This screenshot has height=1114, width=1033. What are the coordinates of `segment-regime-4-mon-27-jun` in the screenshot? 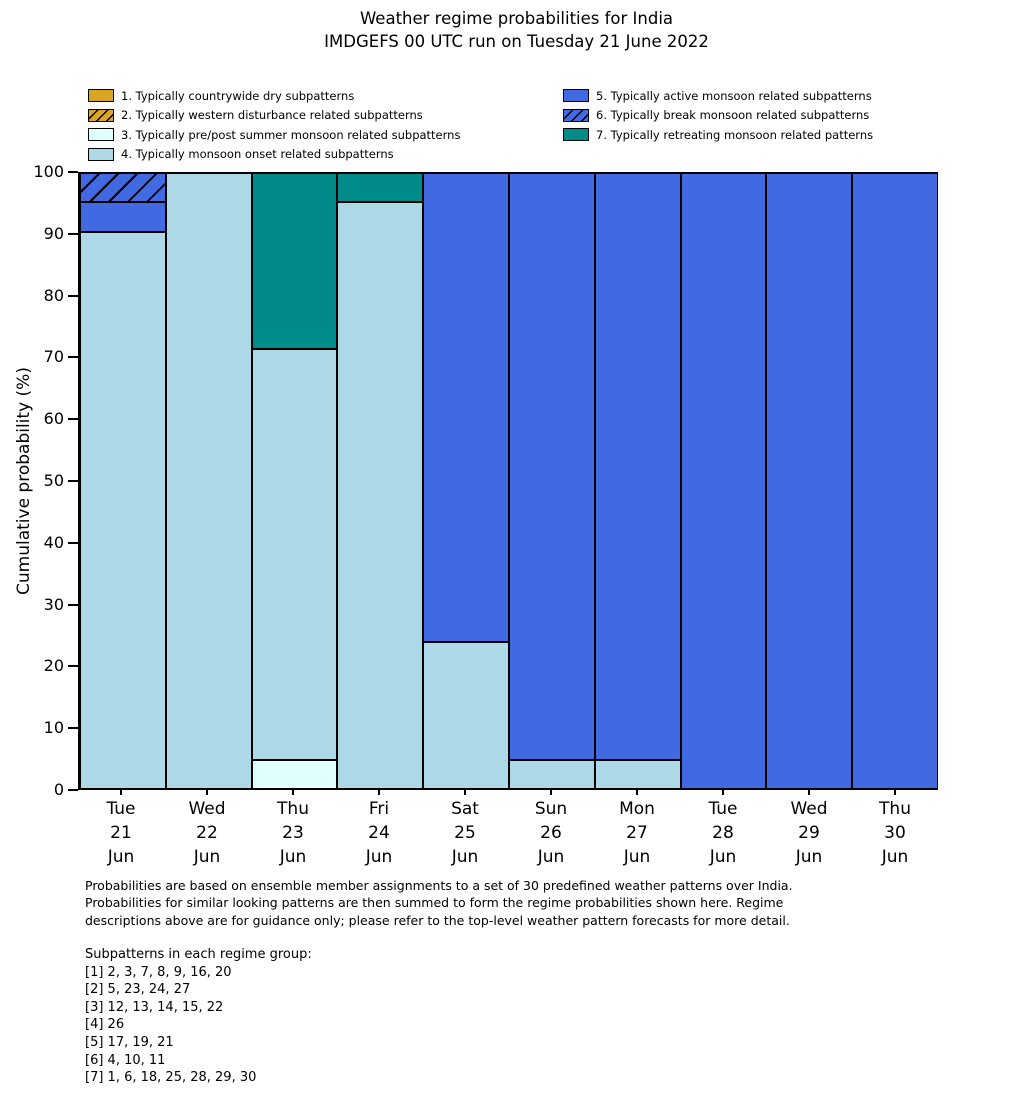 It's located at (637, 773).